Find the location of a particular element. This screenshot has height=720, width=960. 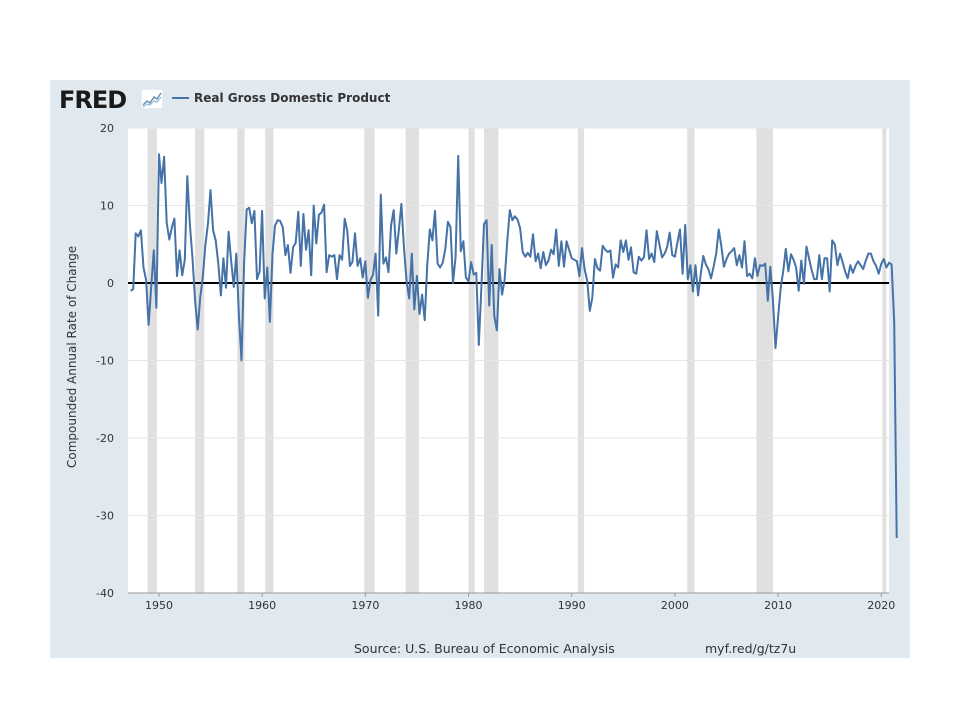

x-tick-label: 1990 is located at coordinates (572, 605).